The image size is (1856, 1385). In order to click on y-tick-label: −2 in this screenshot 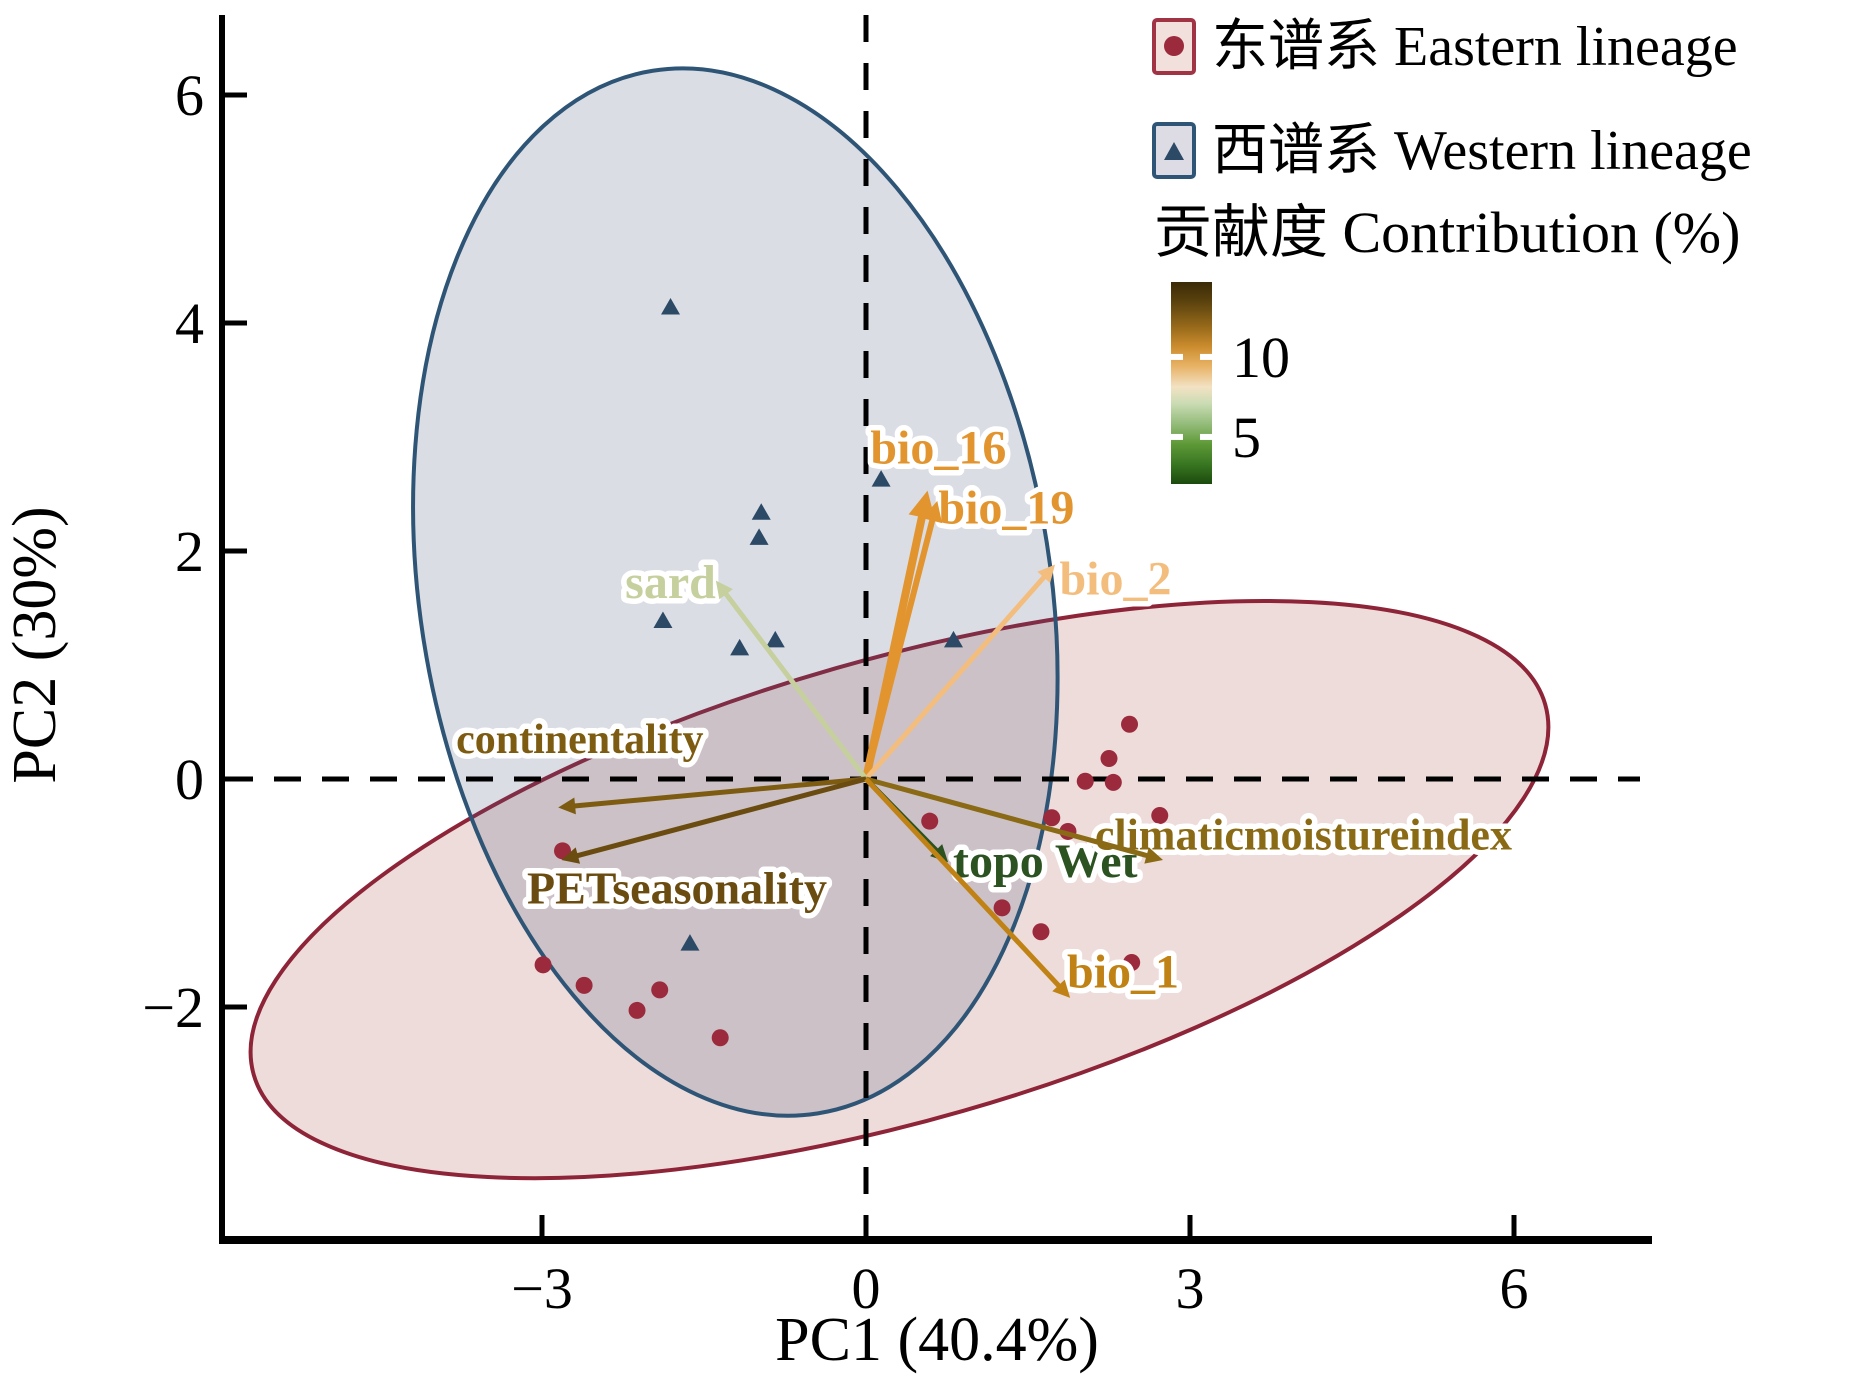, I will do `click(173, 1007)`.